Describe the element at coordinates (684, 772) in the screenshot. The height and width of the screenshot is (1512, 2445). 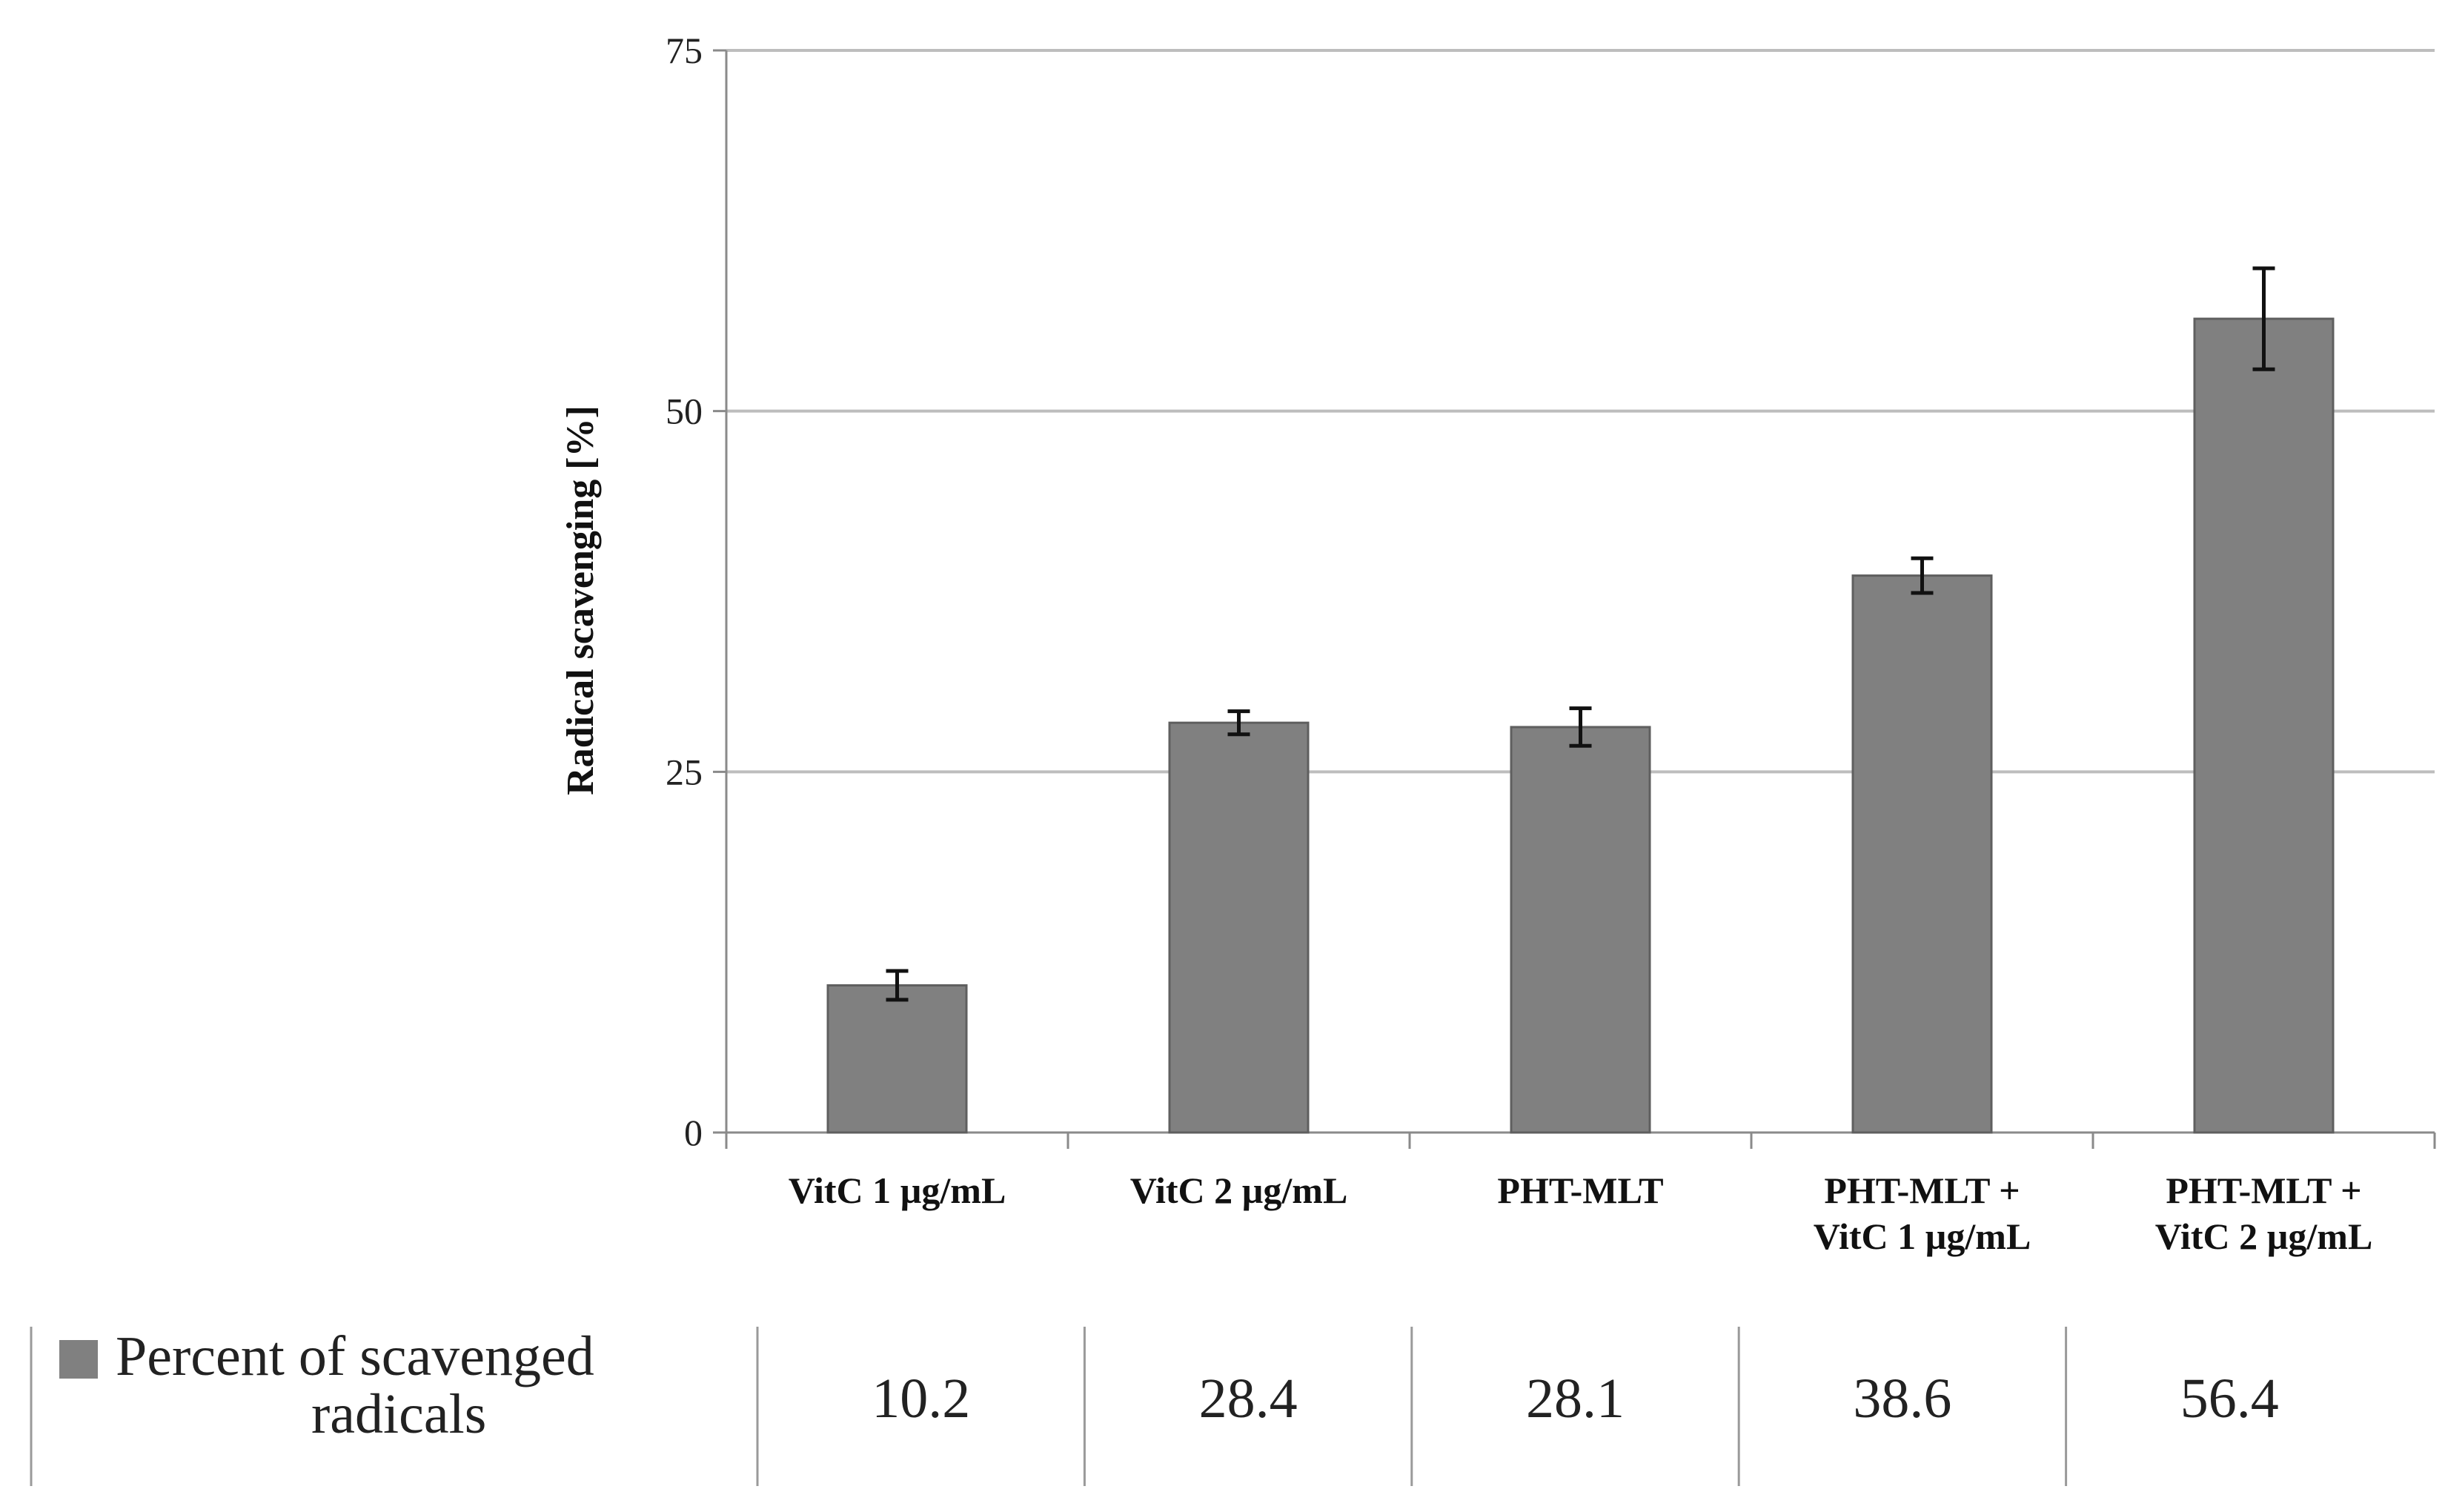
I see `y-tick-label: 25` at that location.